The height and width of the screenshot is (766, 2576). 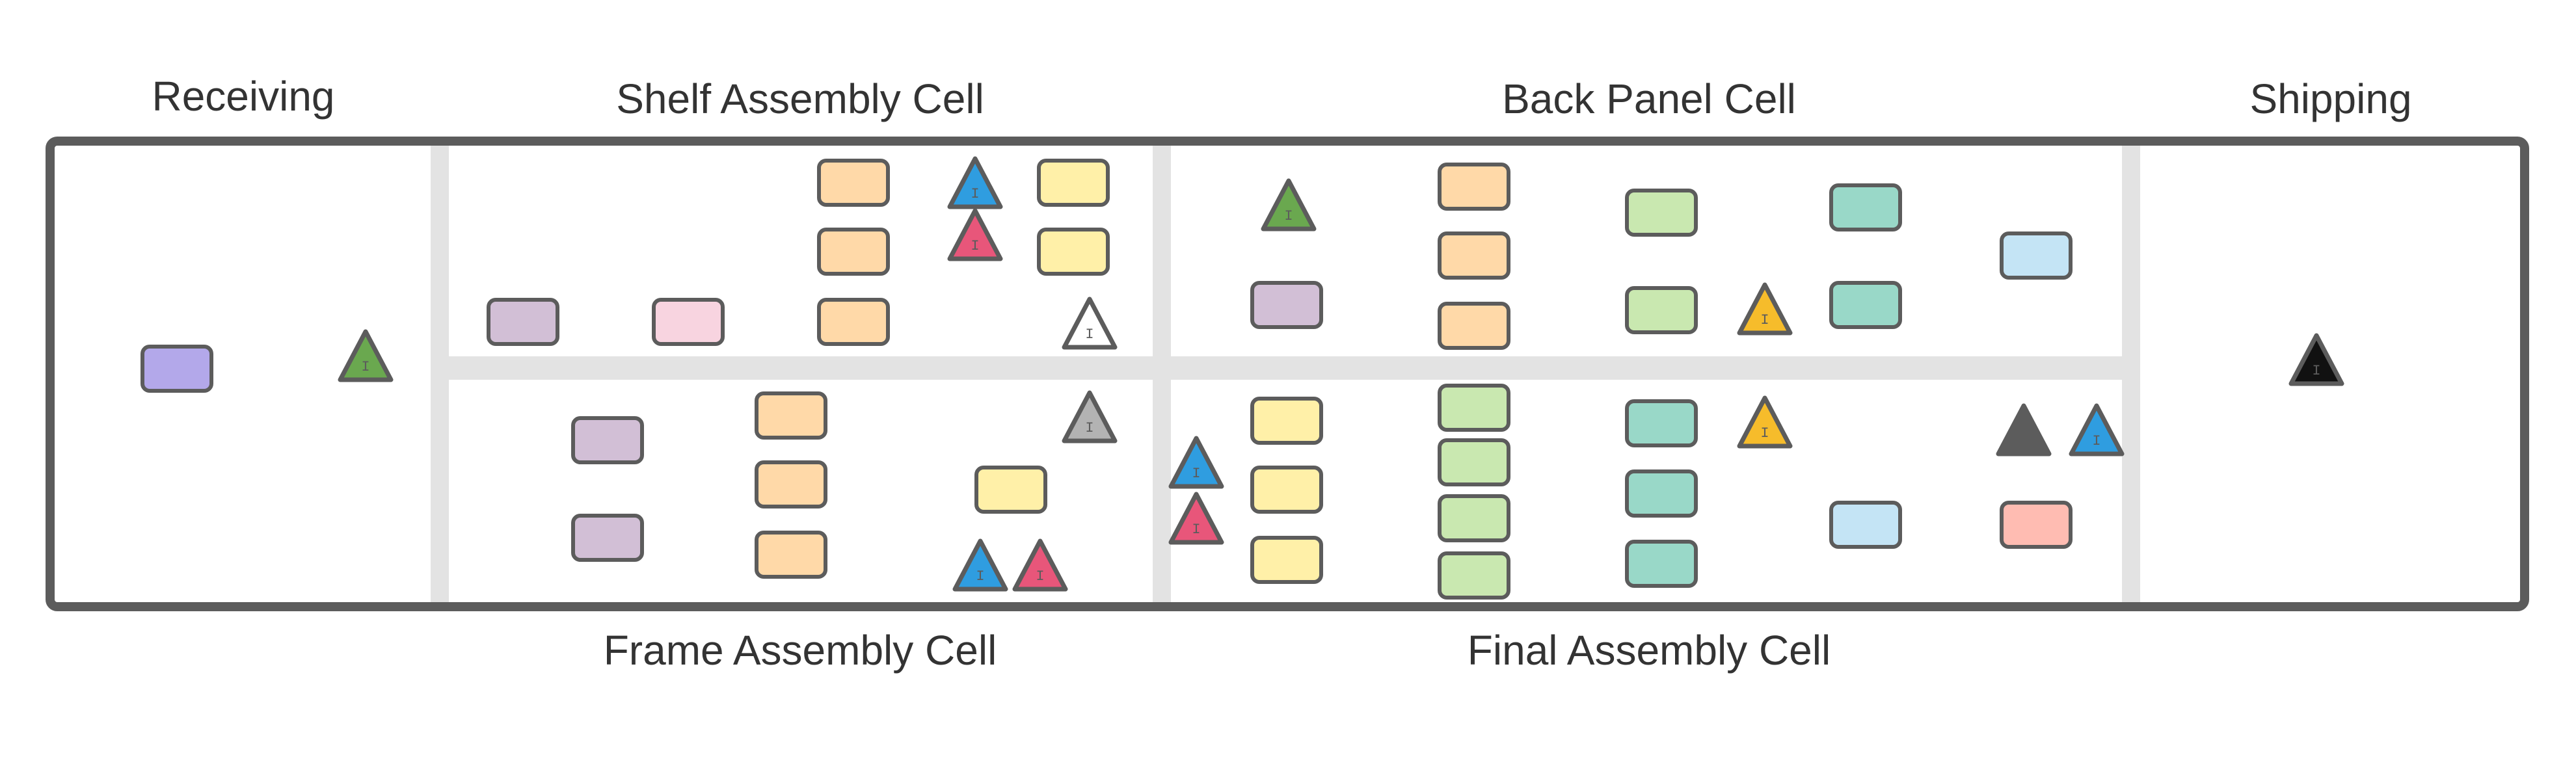 What do you see at coordinates (800, 650) in the screenshot?
I see `frame-assembly-cell-label: Frame Assembly Cell` at bounding box center [800, 650].